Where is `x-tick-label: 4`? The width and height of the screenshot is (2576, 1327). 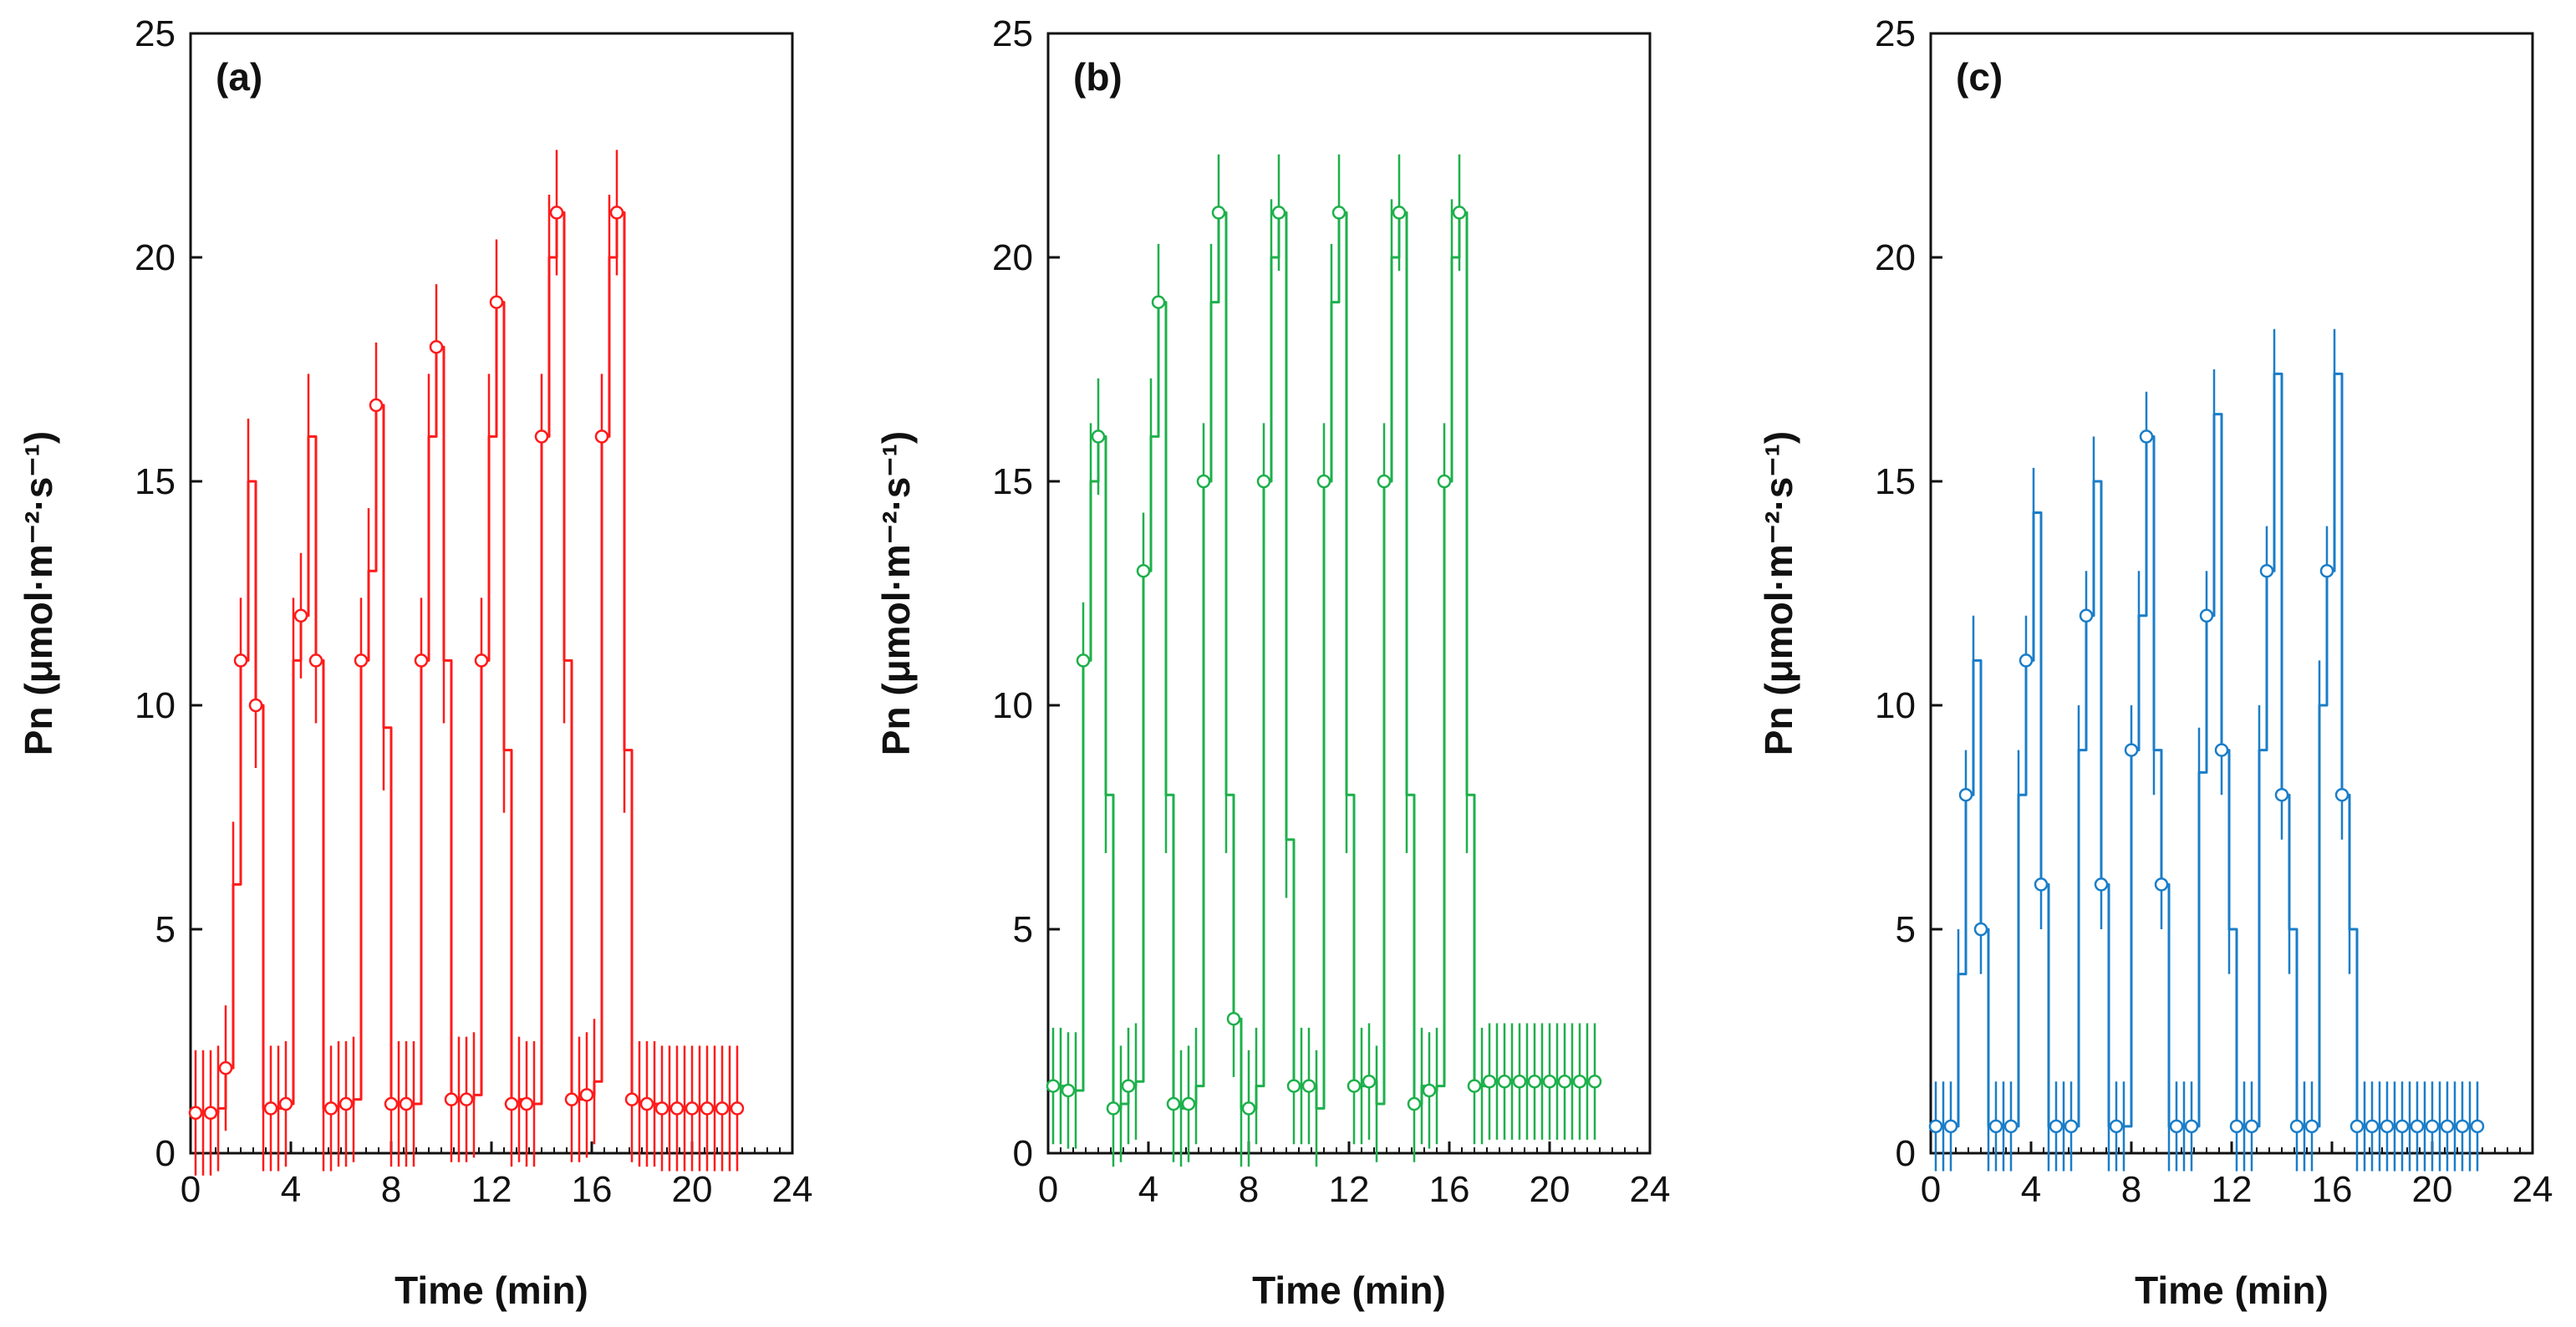 x-tick-label: 4 is located at coordinates (291, 1189).